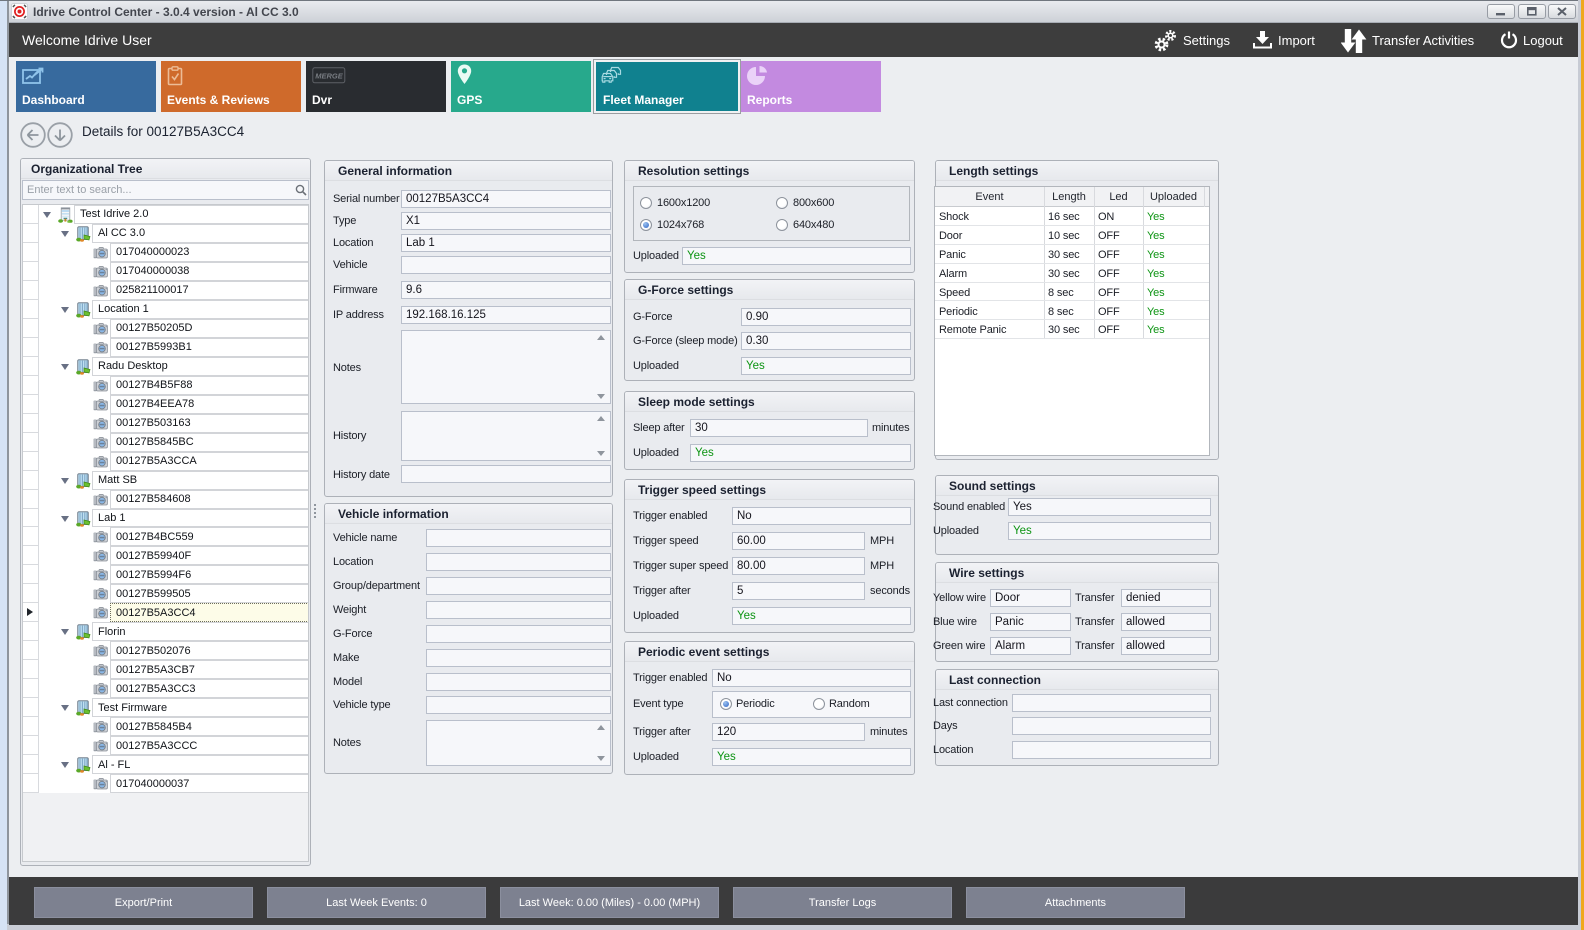 Image resolution: width=1584 pixels, height=930 pixels. I want to click on svg-text: MERGE, so click(329, 76).